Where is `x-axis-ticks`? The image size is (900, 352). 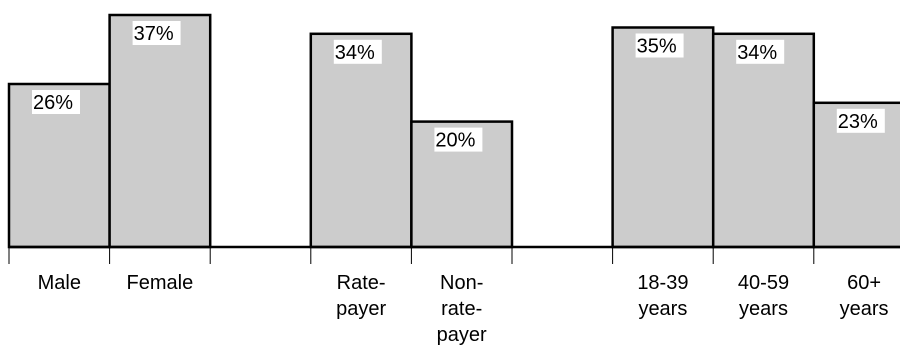
x-axis-ticks is located at coordinates (411, 255).